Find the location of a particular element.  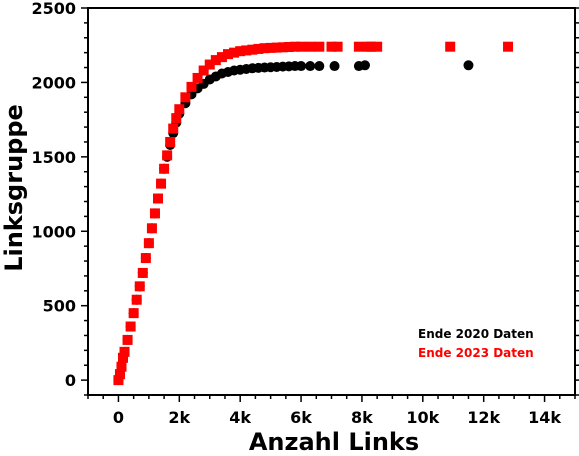

x-tick-label: 0 is located at coordinates (118, 417).